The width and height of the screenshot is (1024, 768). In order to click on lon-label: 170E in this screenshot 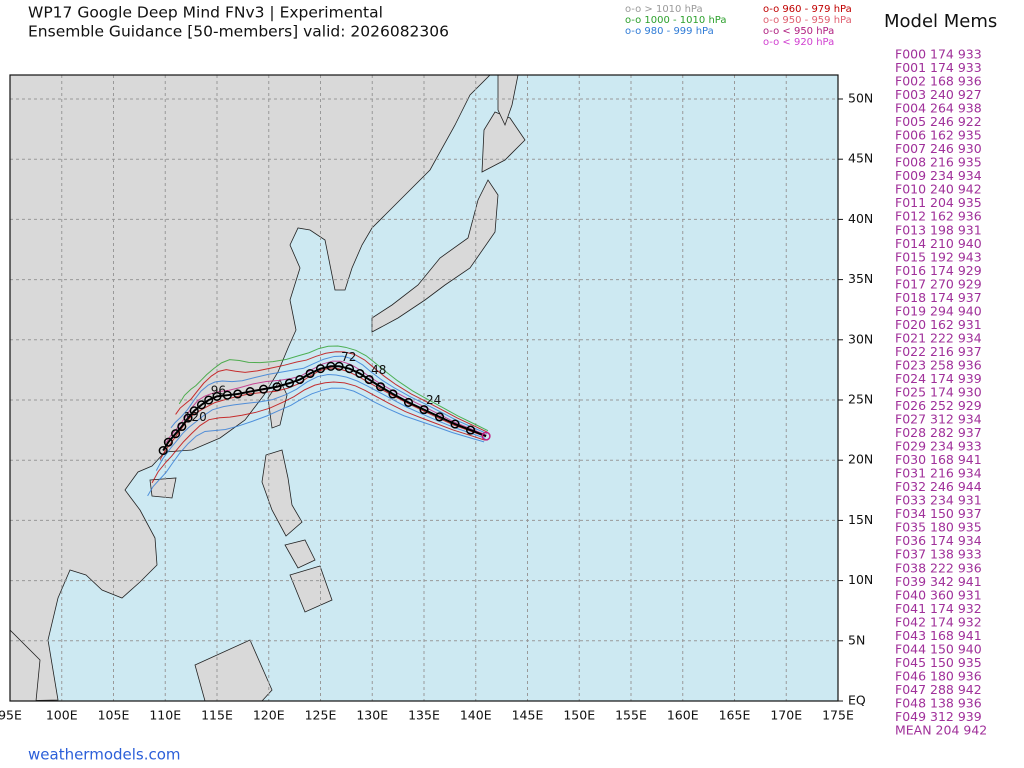, I will do `click(786, 715)`.